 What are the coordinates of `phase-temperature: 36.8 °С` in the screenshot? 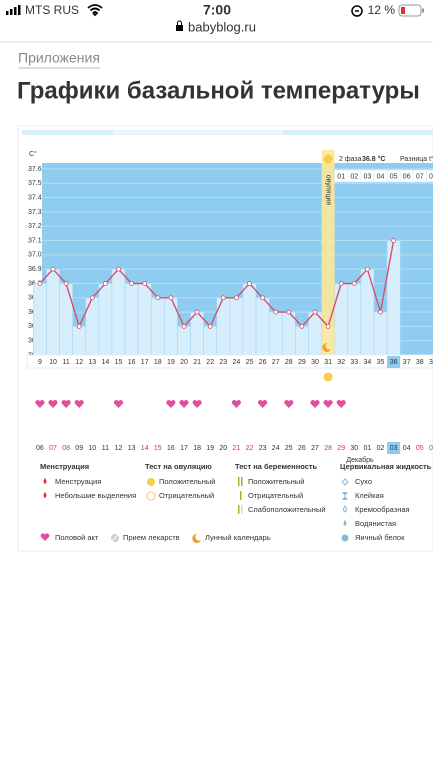 It's located at (373, 159).